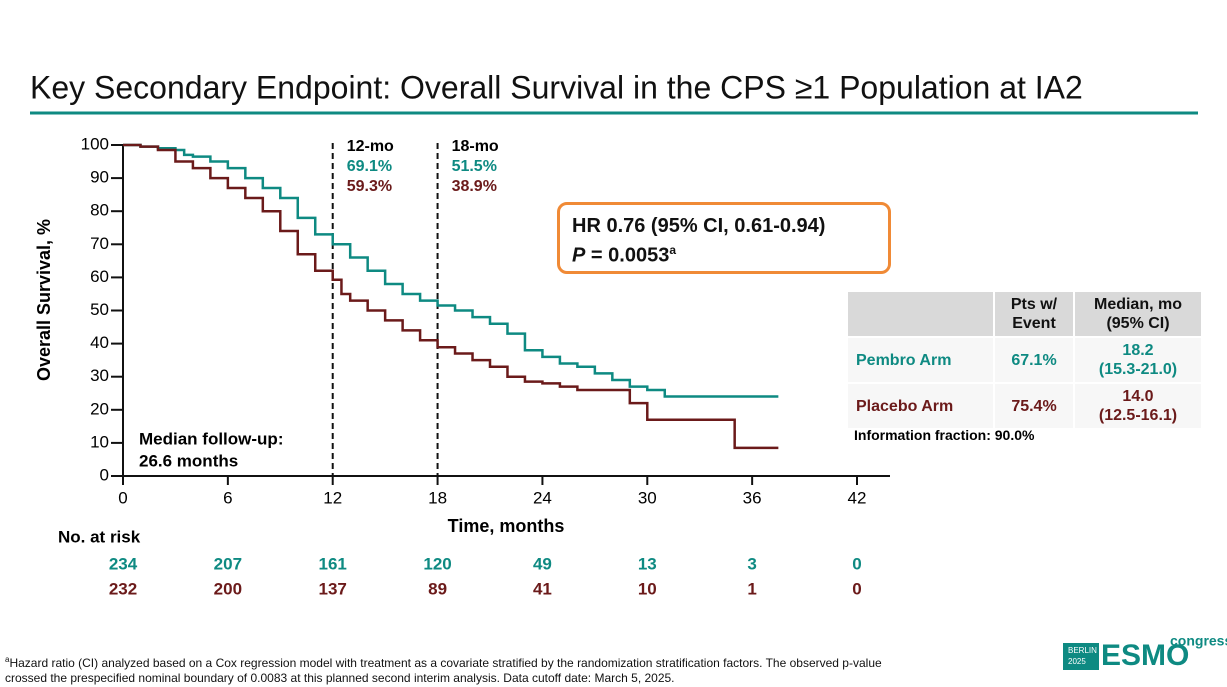  I want to click on arm-cell: Placebo Arm, so click(920, 405).